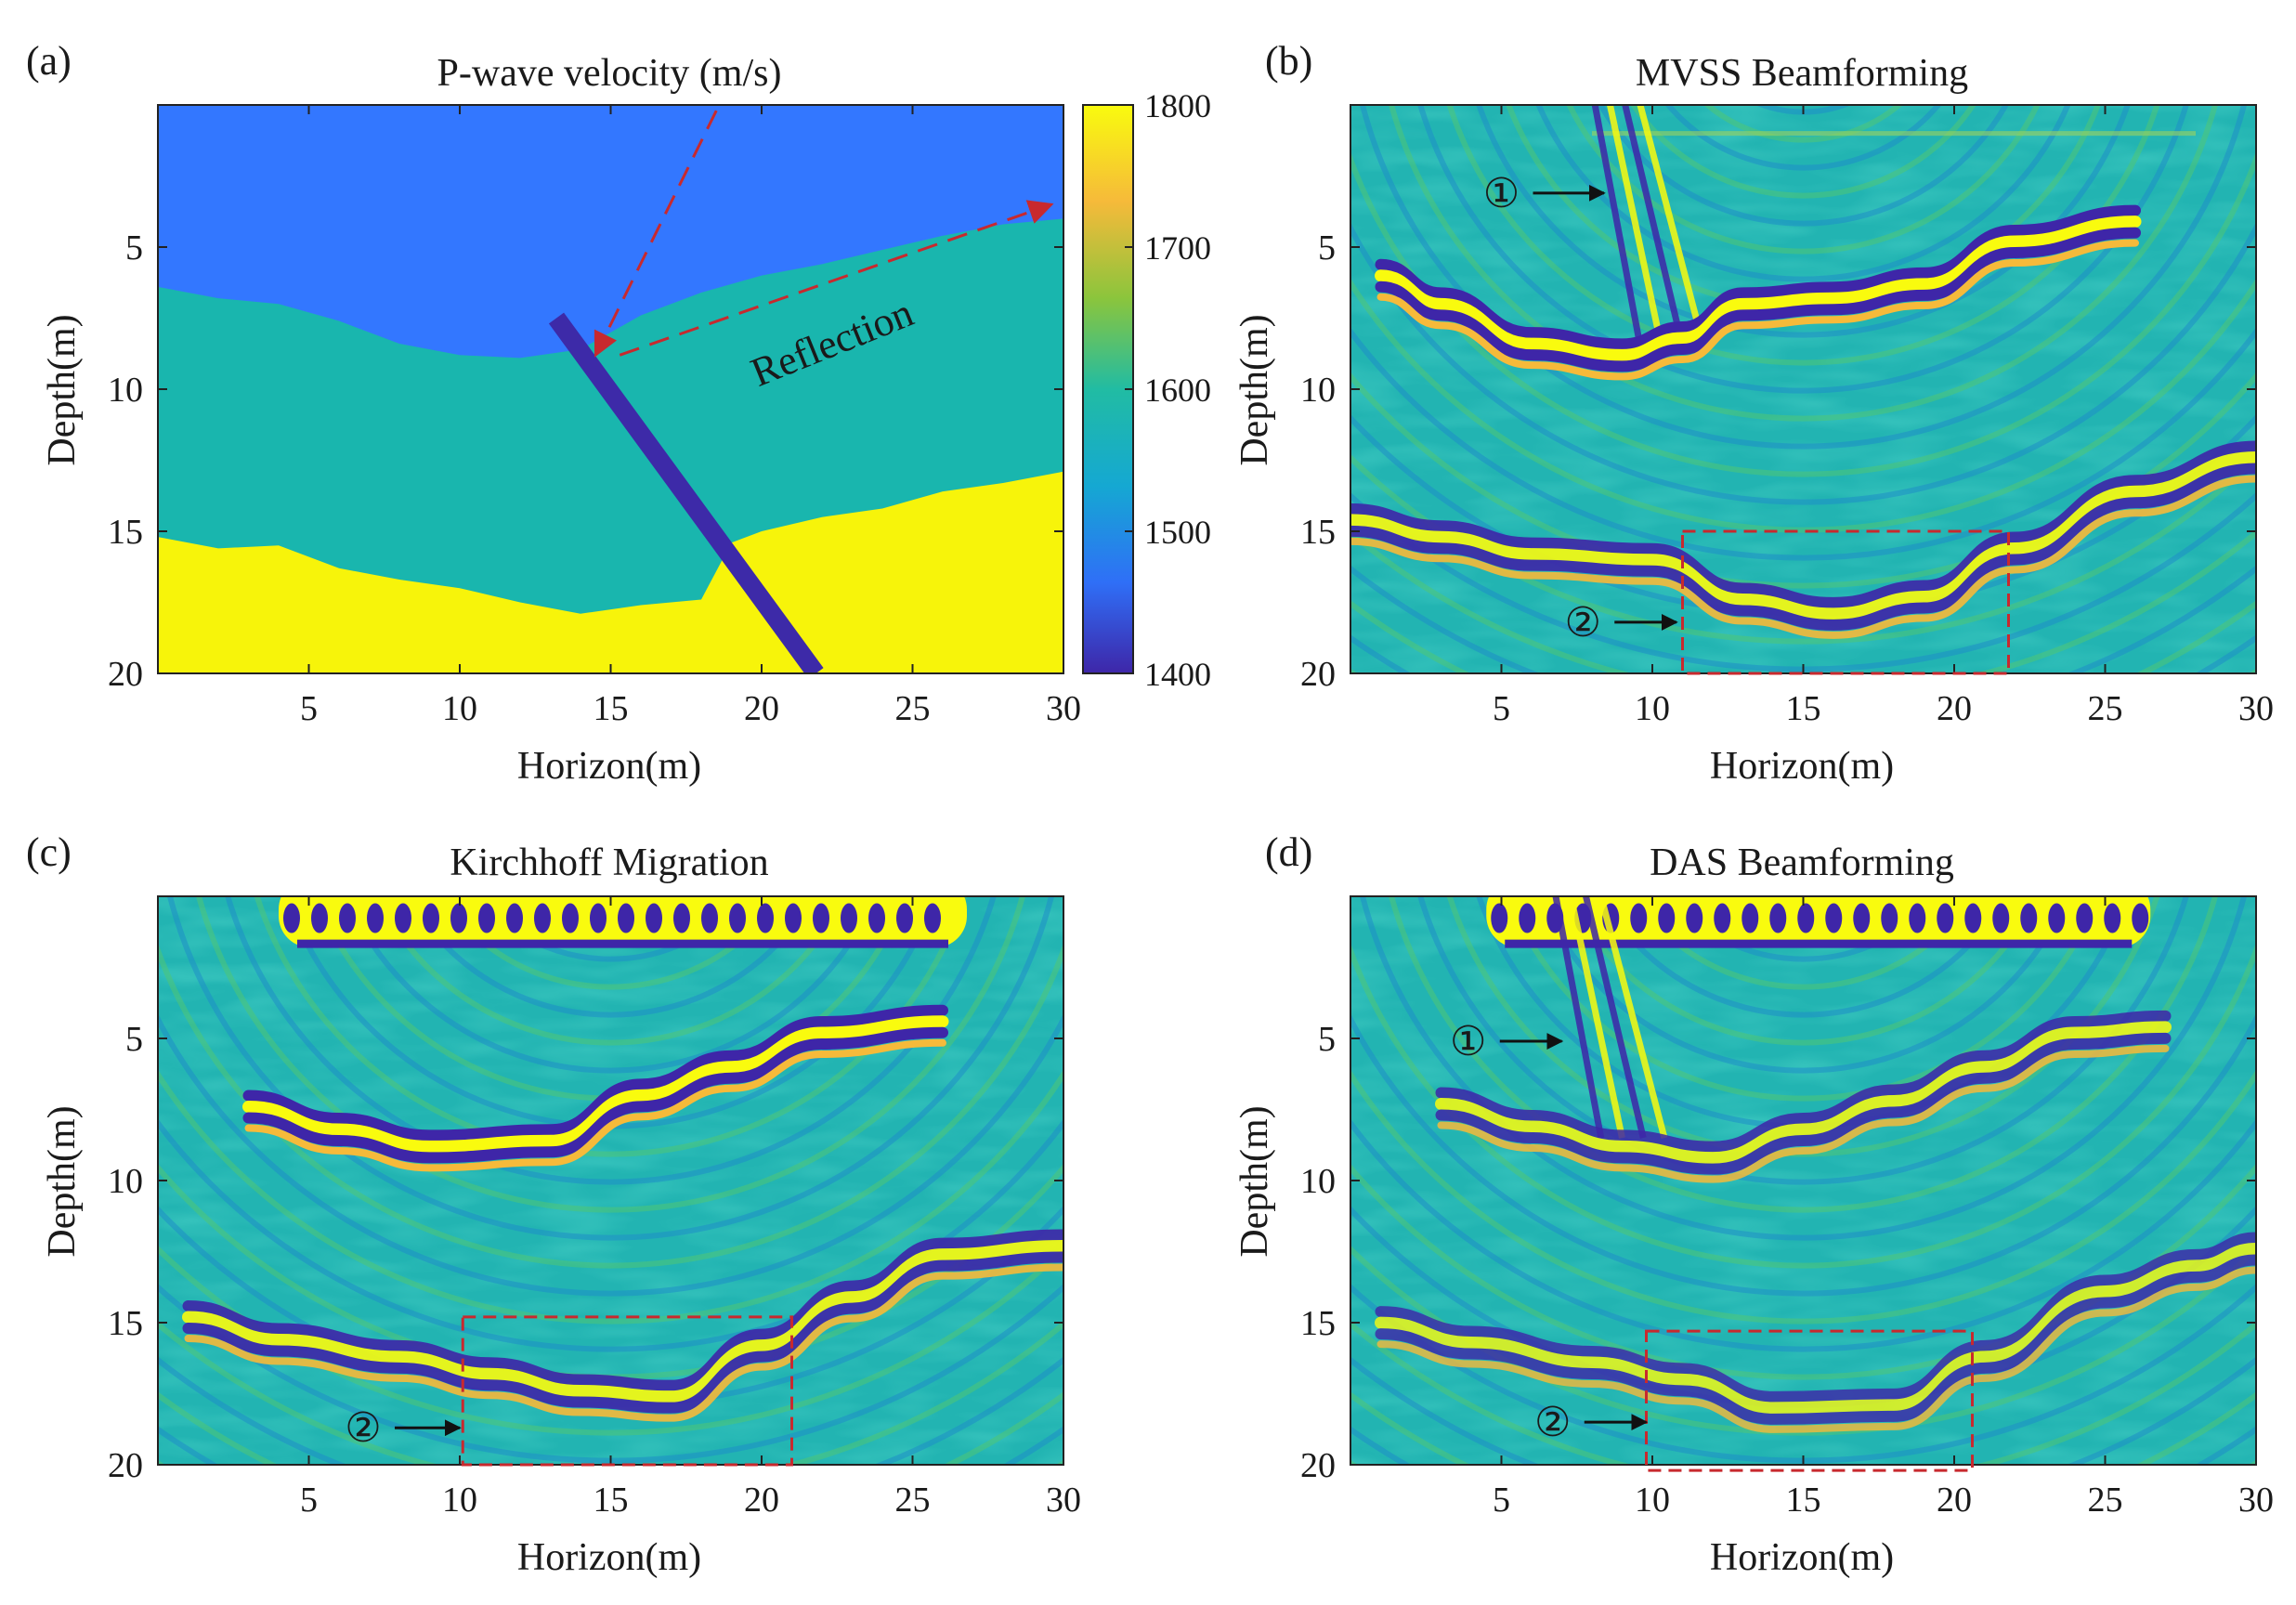 This screenshot has width=2296, height=1605. I want to click on layer-top, so click(610, 232).